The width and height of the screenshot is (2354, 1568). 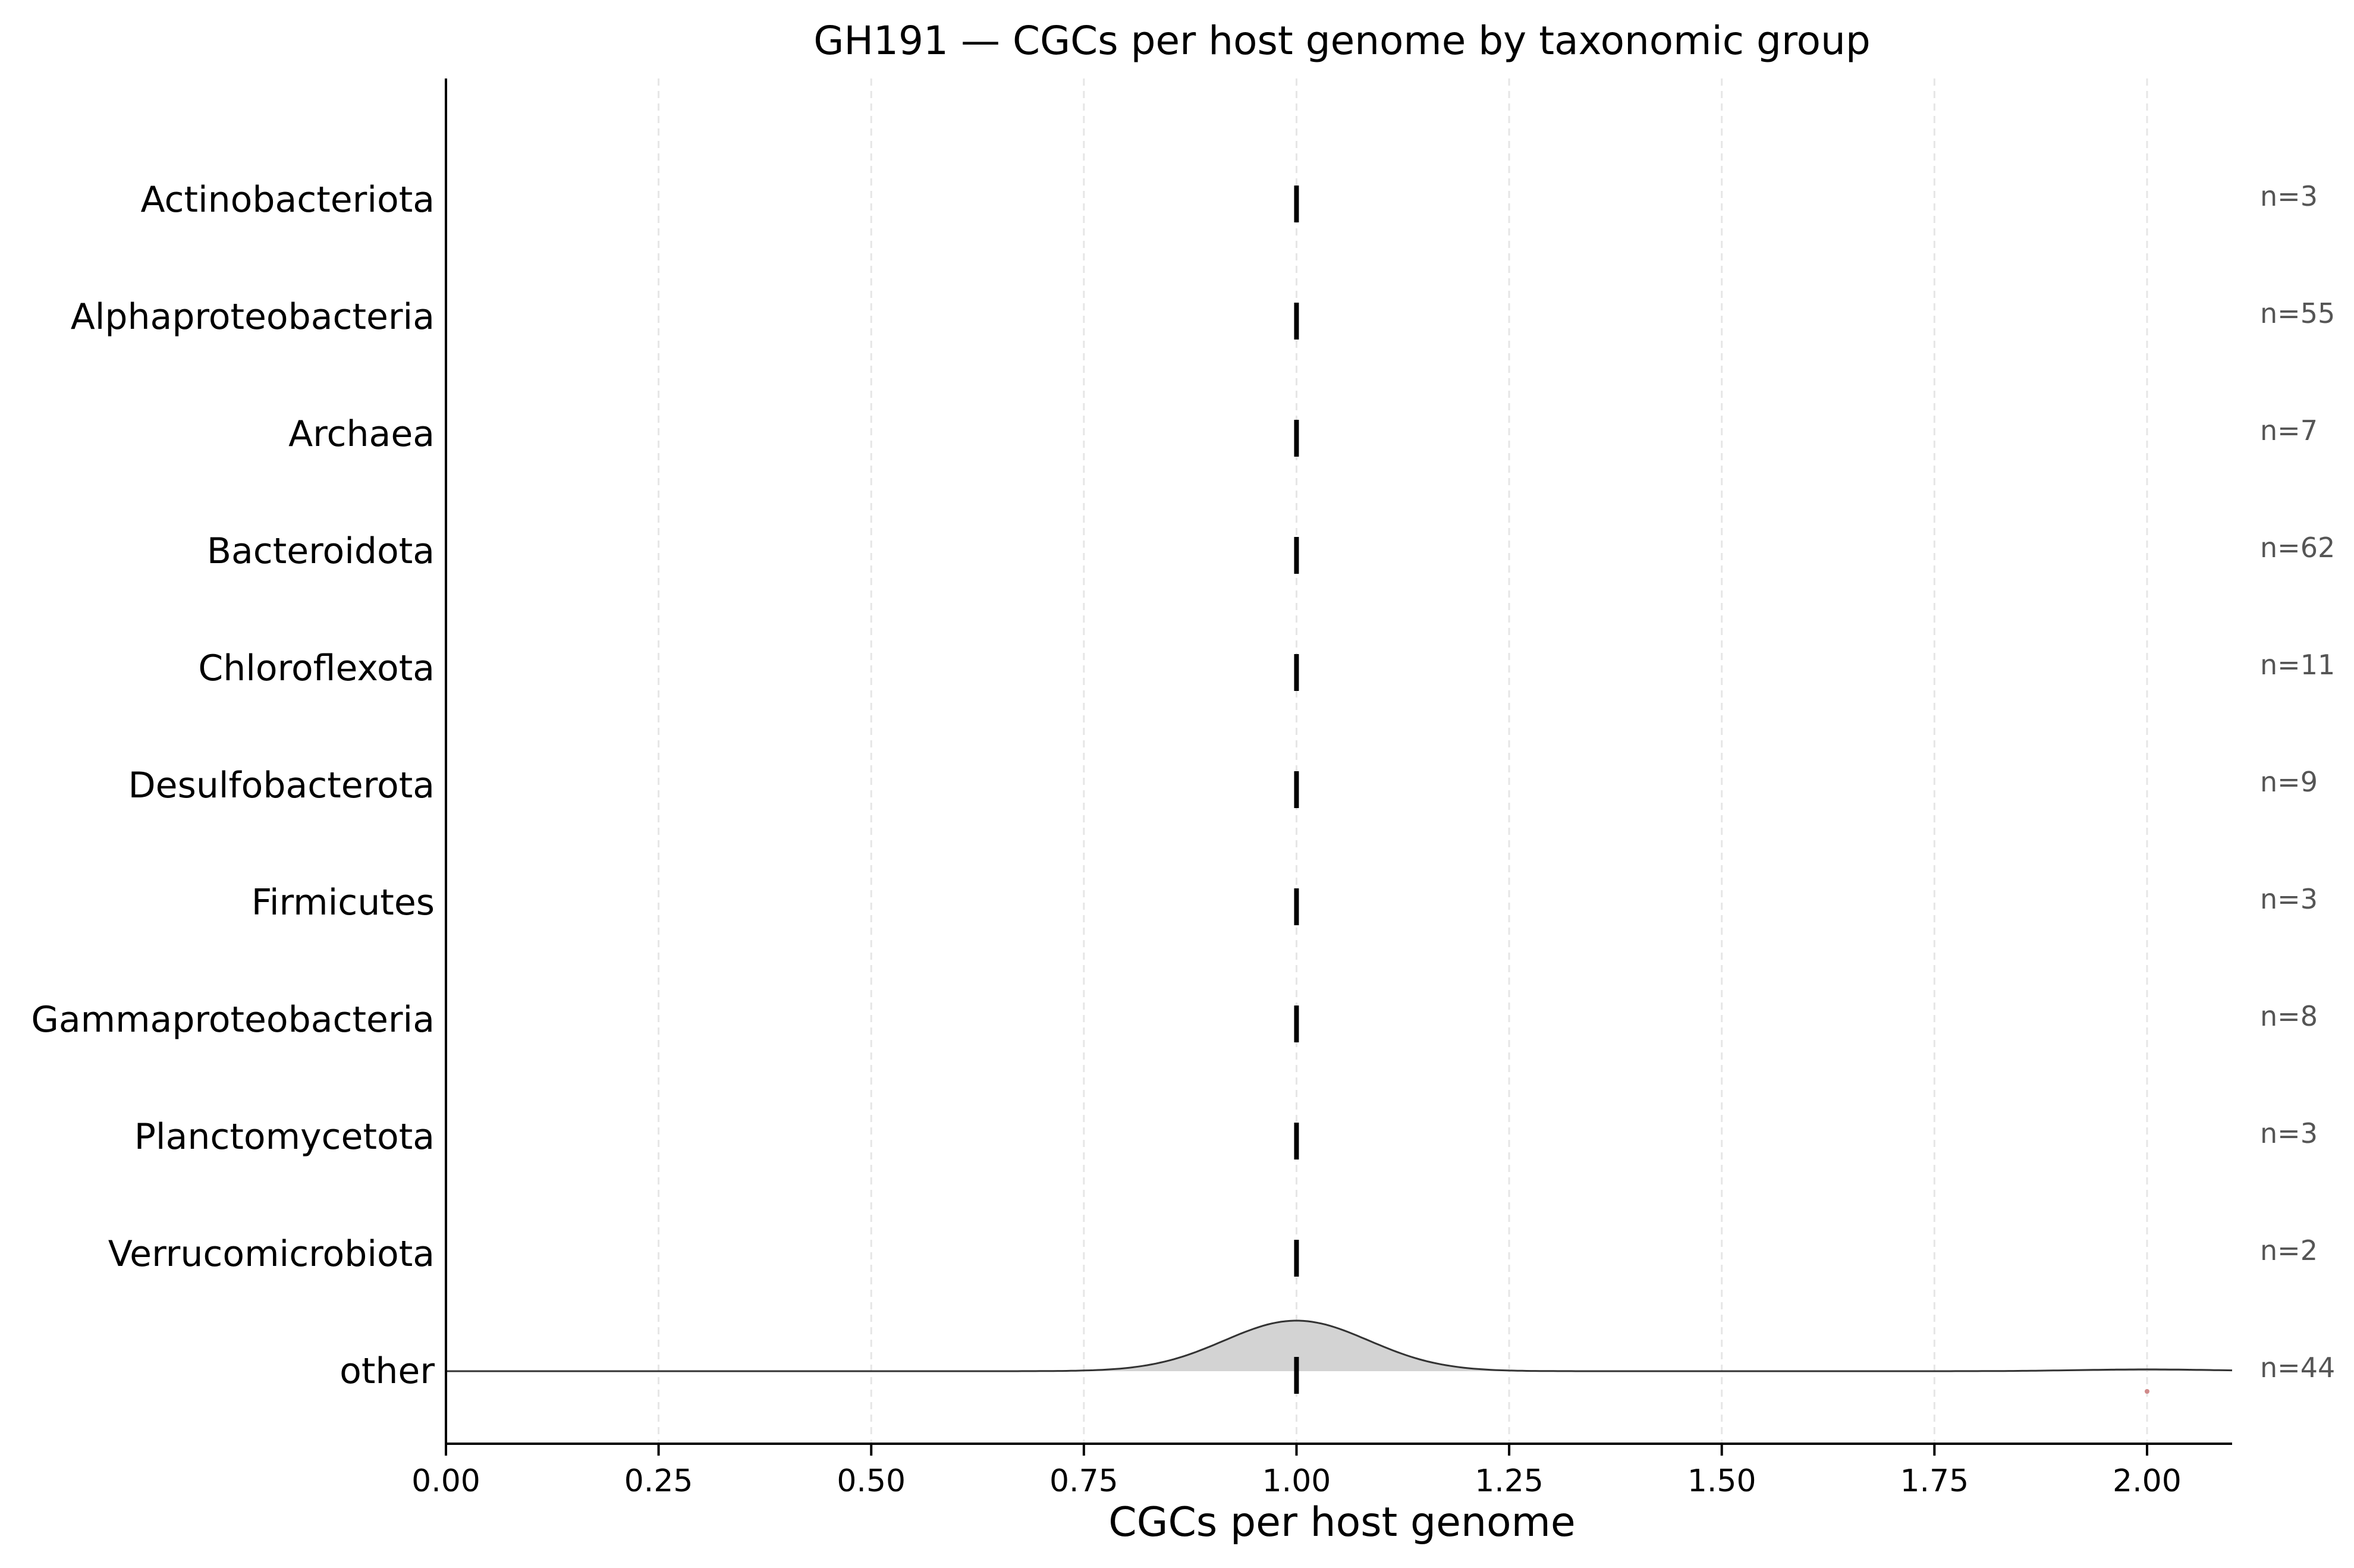 What do you see at coordinates (233, 1020) in the screenshot?
I see `category-label: Gammaproteobacteria` at bounding box center [233, 1020].